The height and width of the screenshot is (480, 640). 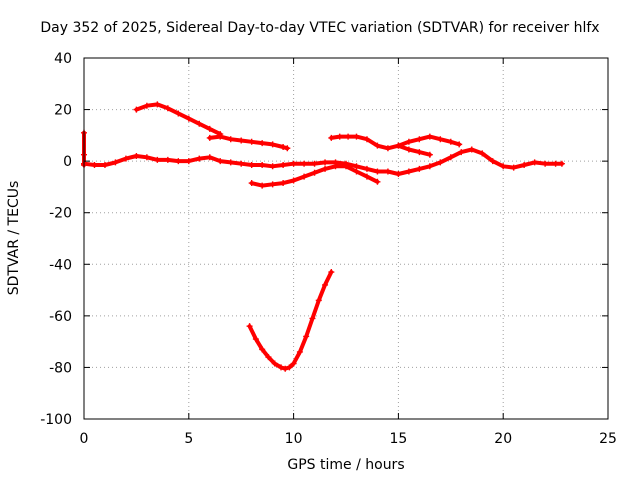 What do you see at coordinates (398, 439) in the screenshot?
I see `x-tick-label: 15` at bounding box center [398, 439].